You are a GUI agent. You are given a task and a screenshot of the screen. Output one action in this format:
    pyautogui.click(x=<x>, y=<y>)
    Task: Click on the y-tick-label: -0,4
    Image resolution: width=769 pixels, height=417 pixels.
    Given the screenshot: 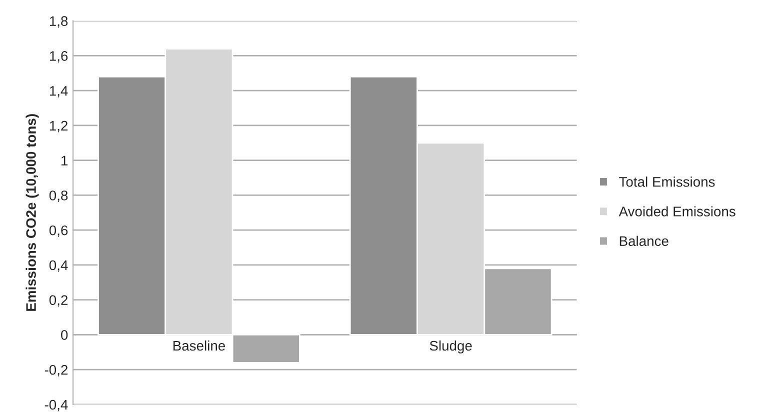 What is the action you would take?
    pyautogui.click(x=56, y=406)
    